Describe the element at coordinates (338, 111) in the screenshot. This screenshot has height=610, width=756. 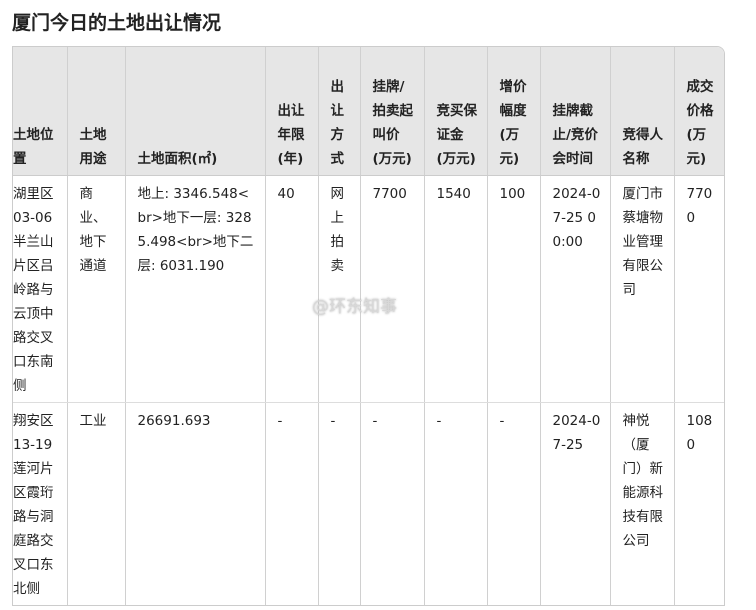
I see `column-header: 出让方式` at that location.